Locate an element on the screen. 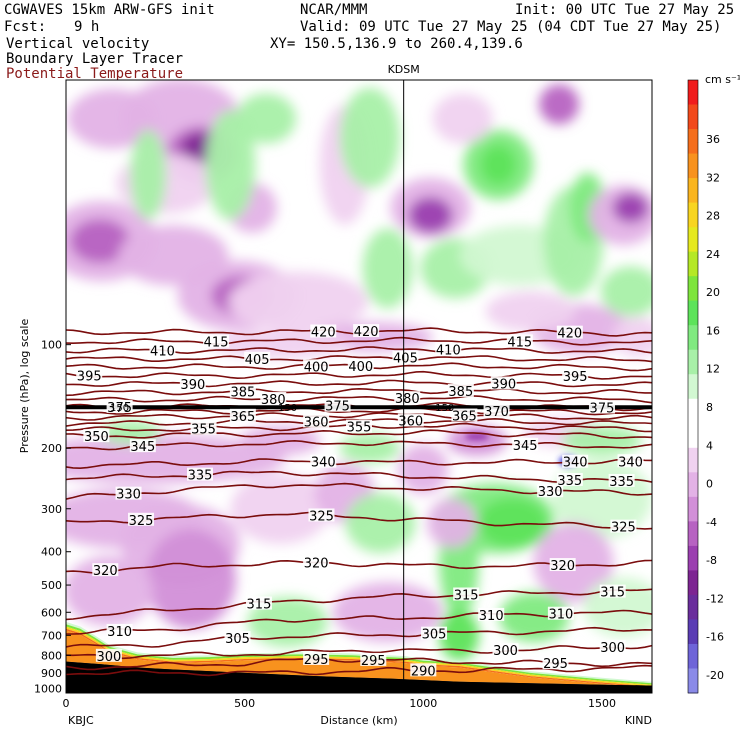 Image resolution: width=740 pixels, height=740 pixels. theta-label-400: 400 is located at coordinates (316, 367).